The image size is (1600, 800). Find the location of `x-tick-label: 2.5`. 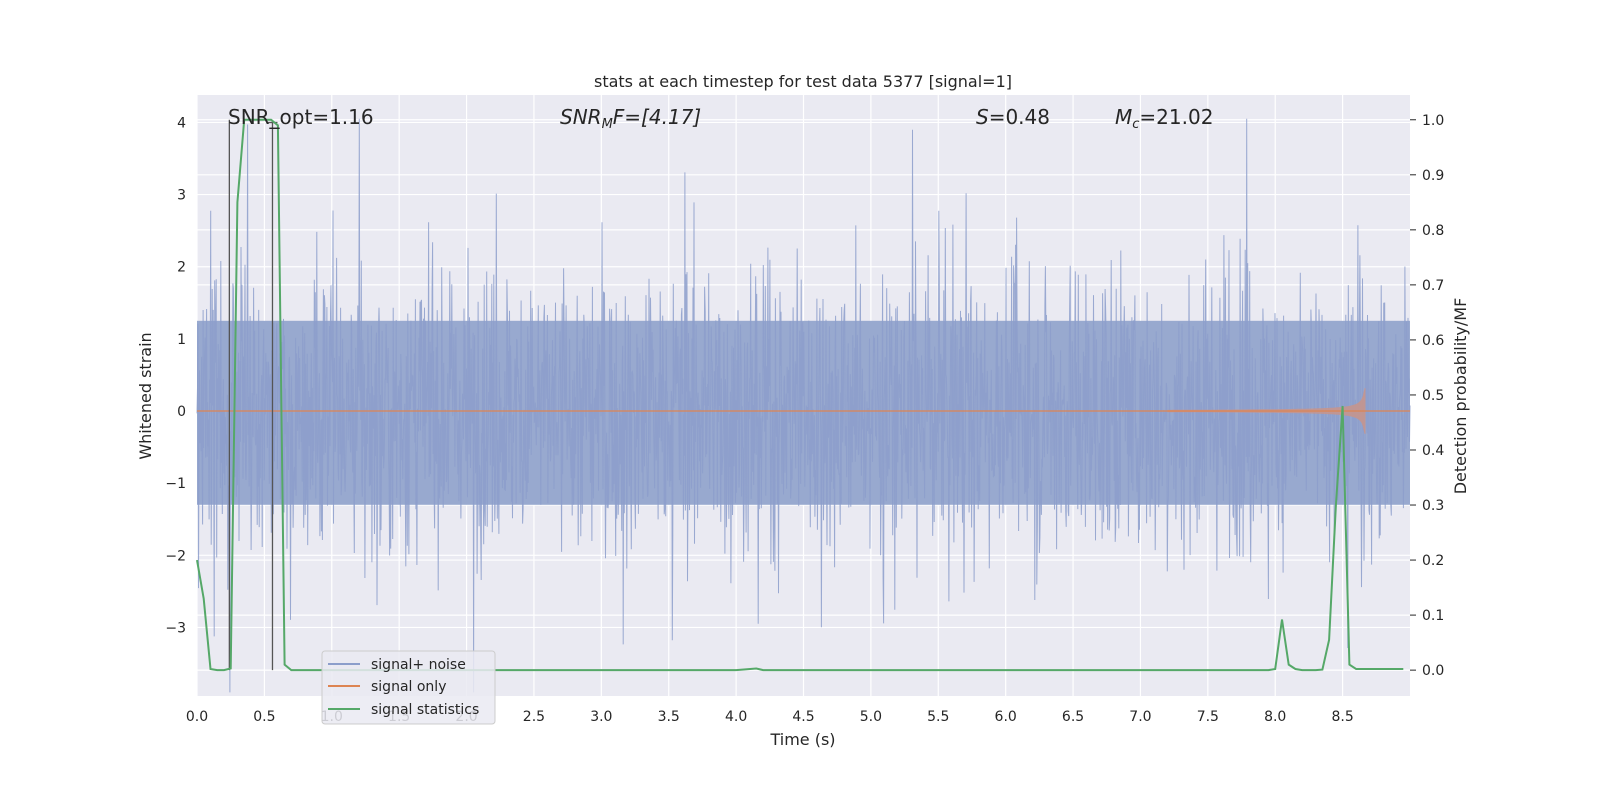

x-tick-label: 2.5 is located at coordinates (534, 717).